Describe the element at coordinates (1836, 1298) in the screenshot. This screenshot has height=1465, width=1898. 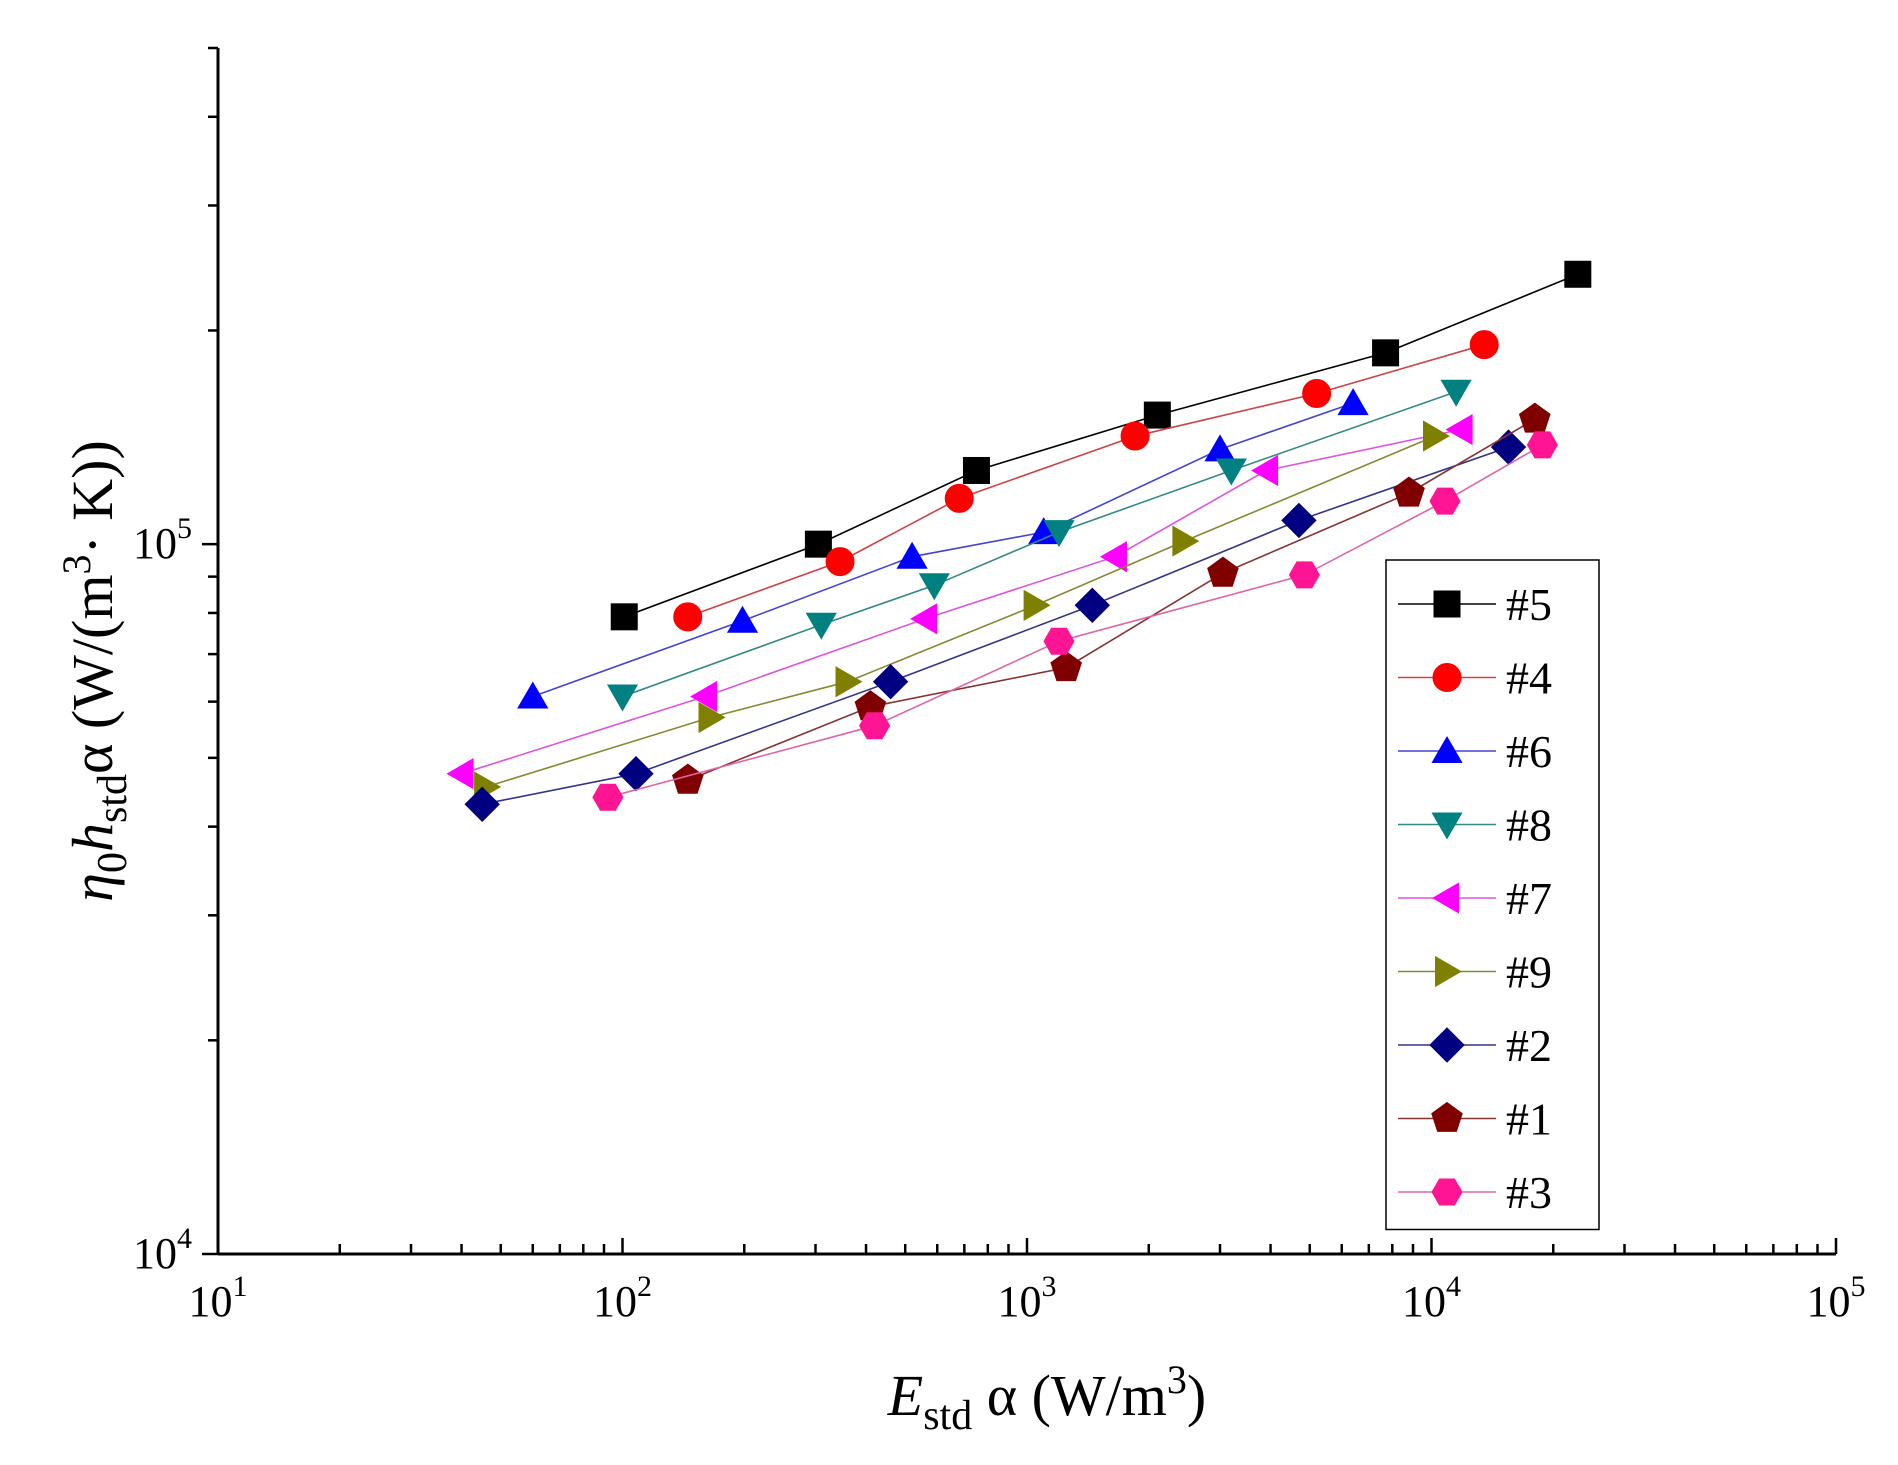
I see `x-tick-label: 10⁵` at that location.